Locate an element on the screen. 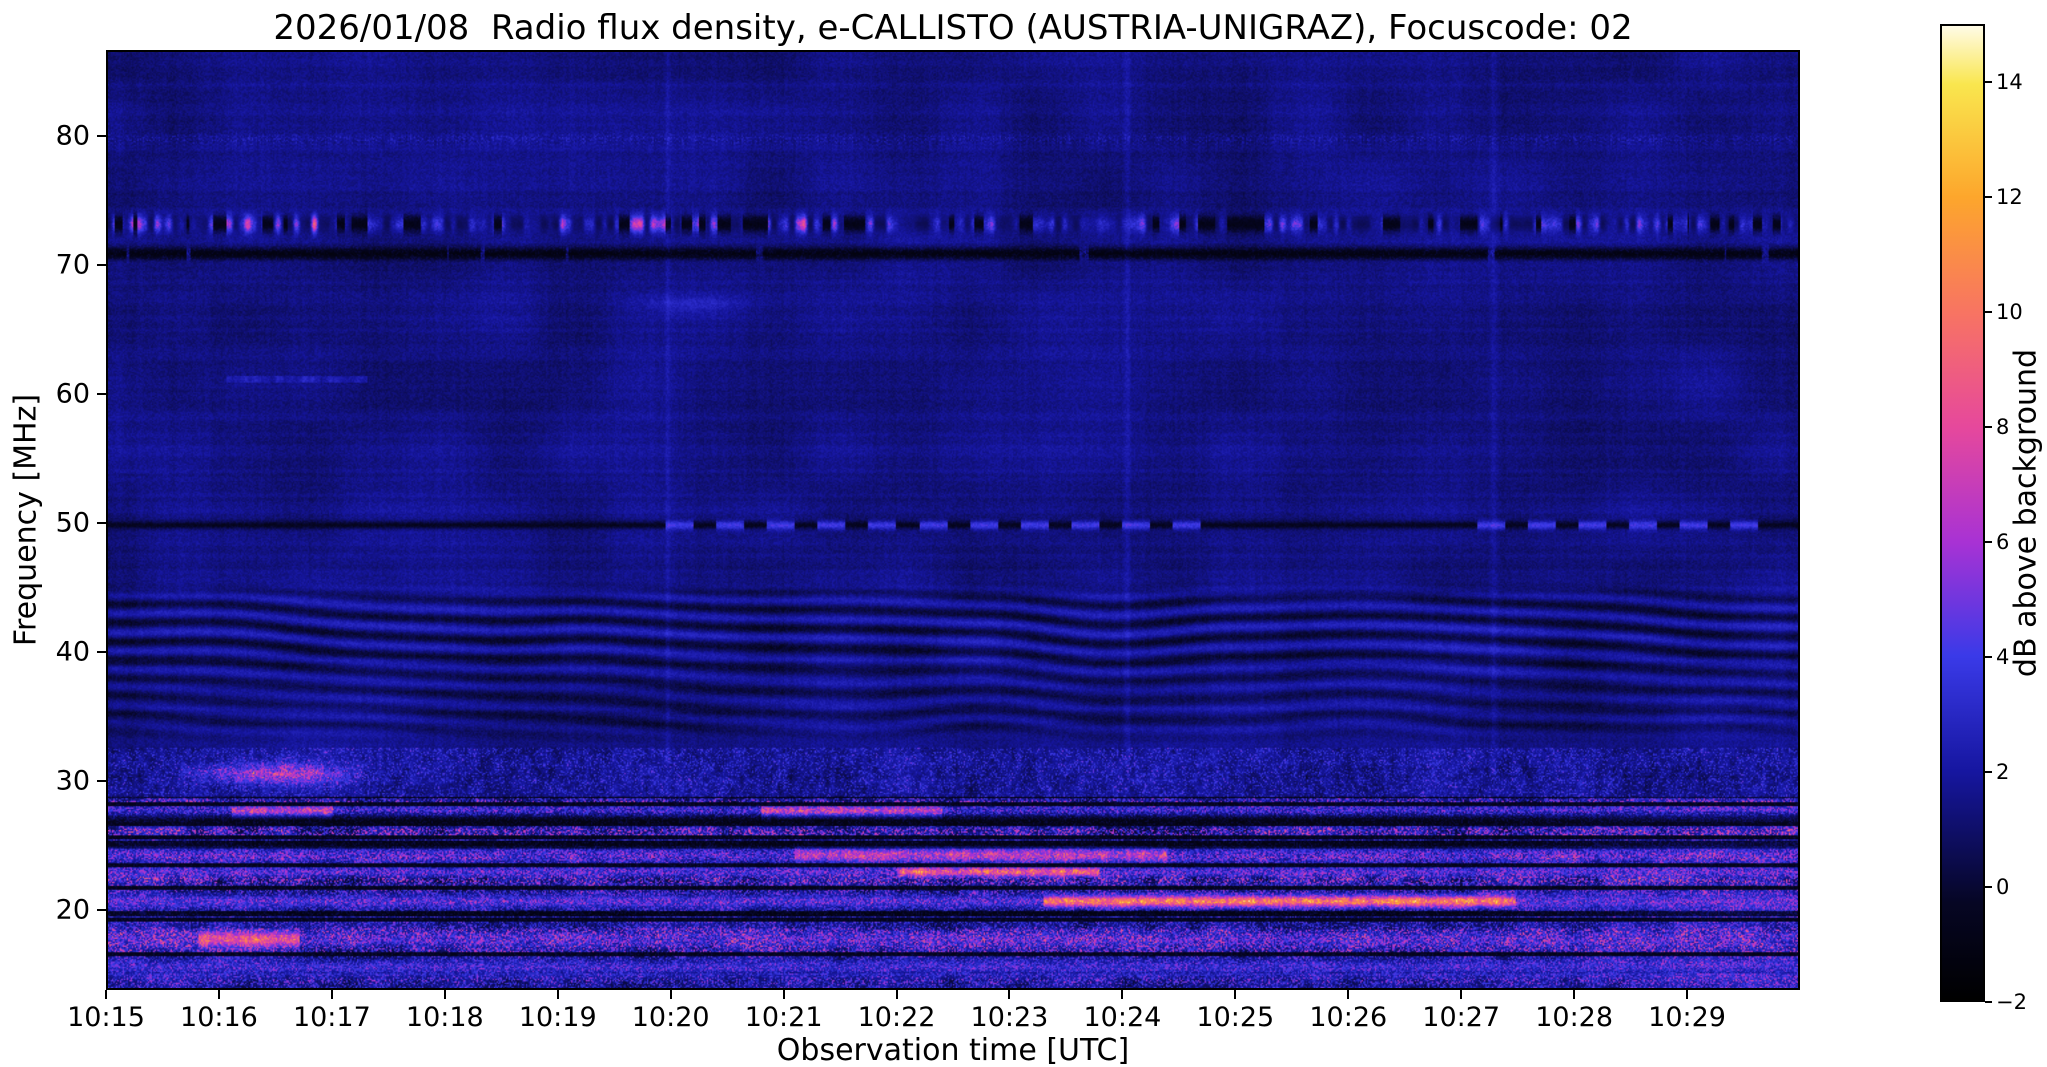 The image size is (2047, 1067). colorbar-tick-label: 4 is located at coordinates (2003, 656).